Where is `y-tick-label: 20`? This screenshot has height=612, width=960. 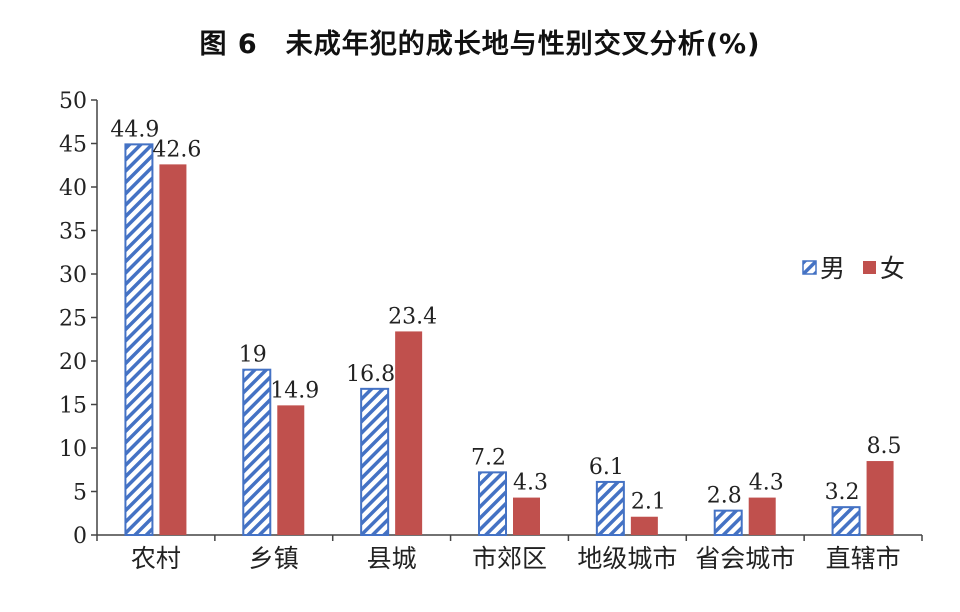 y-tick-label: 20 is located at coordinates (73, 362).